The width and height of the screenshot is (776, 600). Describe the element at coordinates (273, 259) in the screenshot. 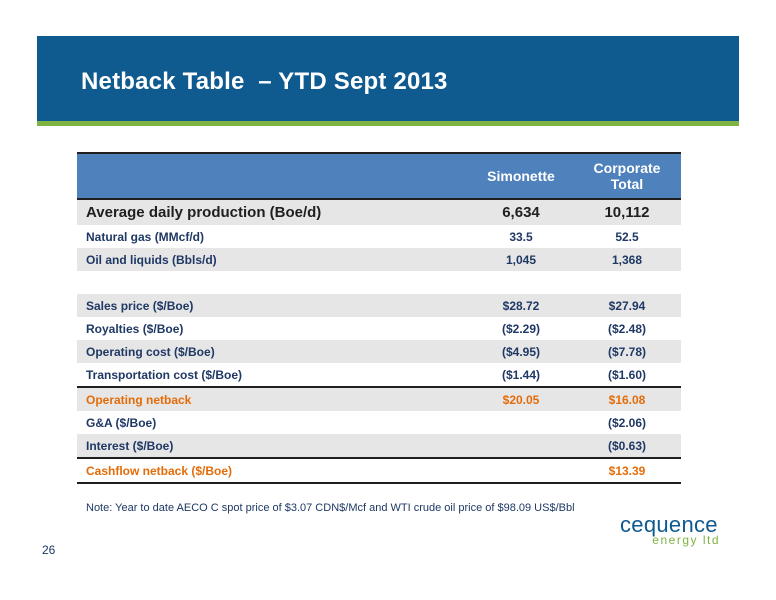

I see `row-label: Oil and liquids (Bbls/d)` at that location.